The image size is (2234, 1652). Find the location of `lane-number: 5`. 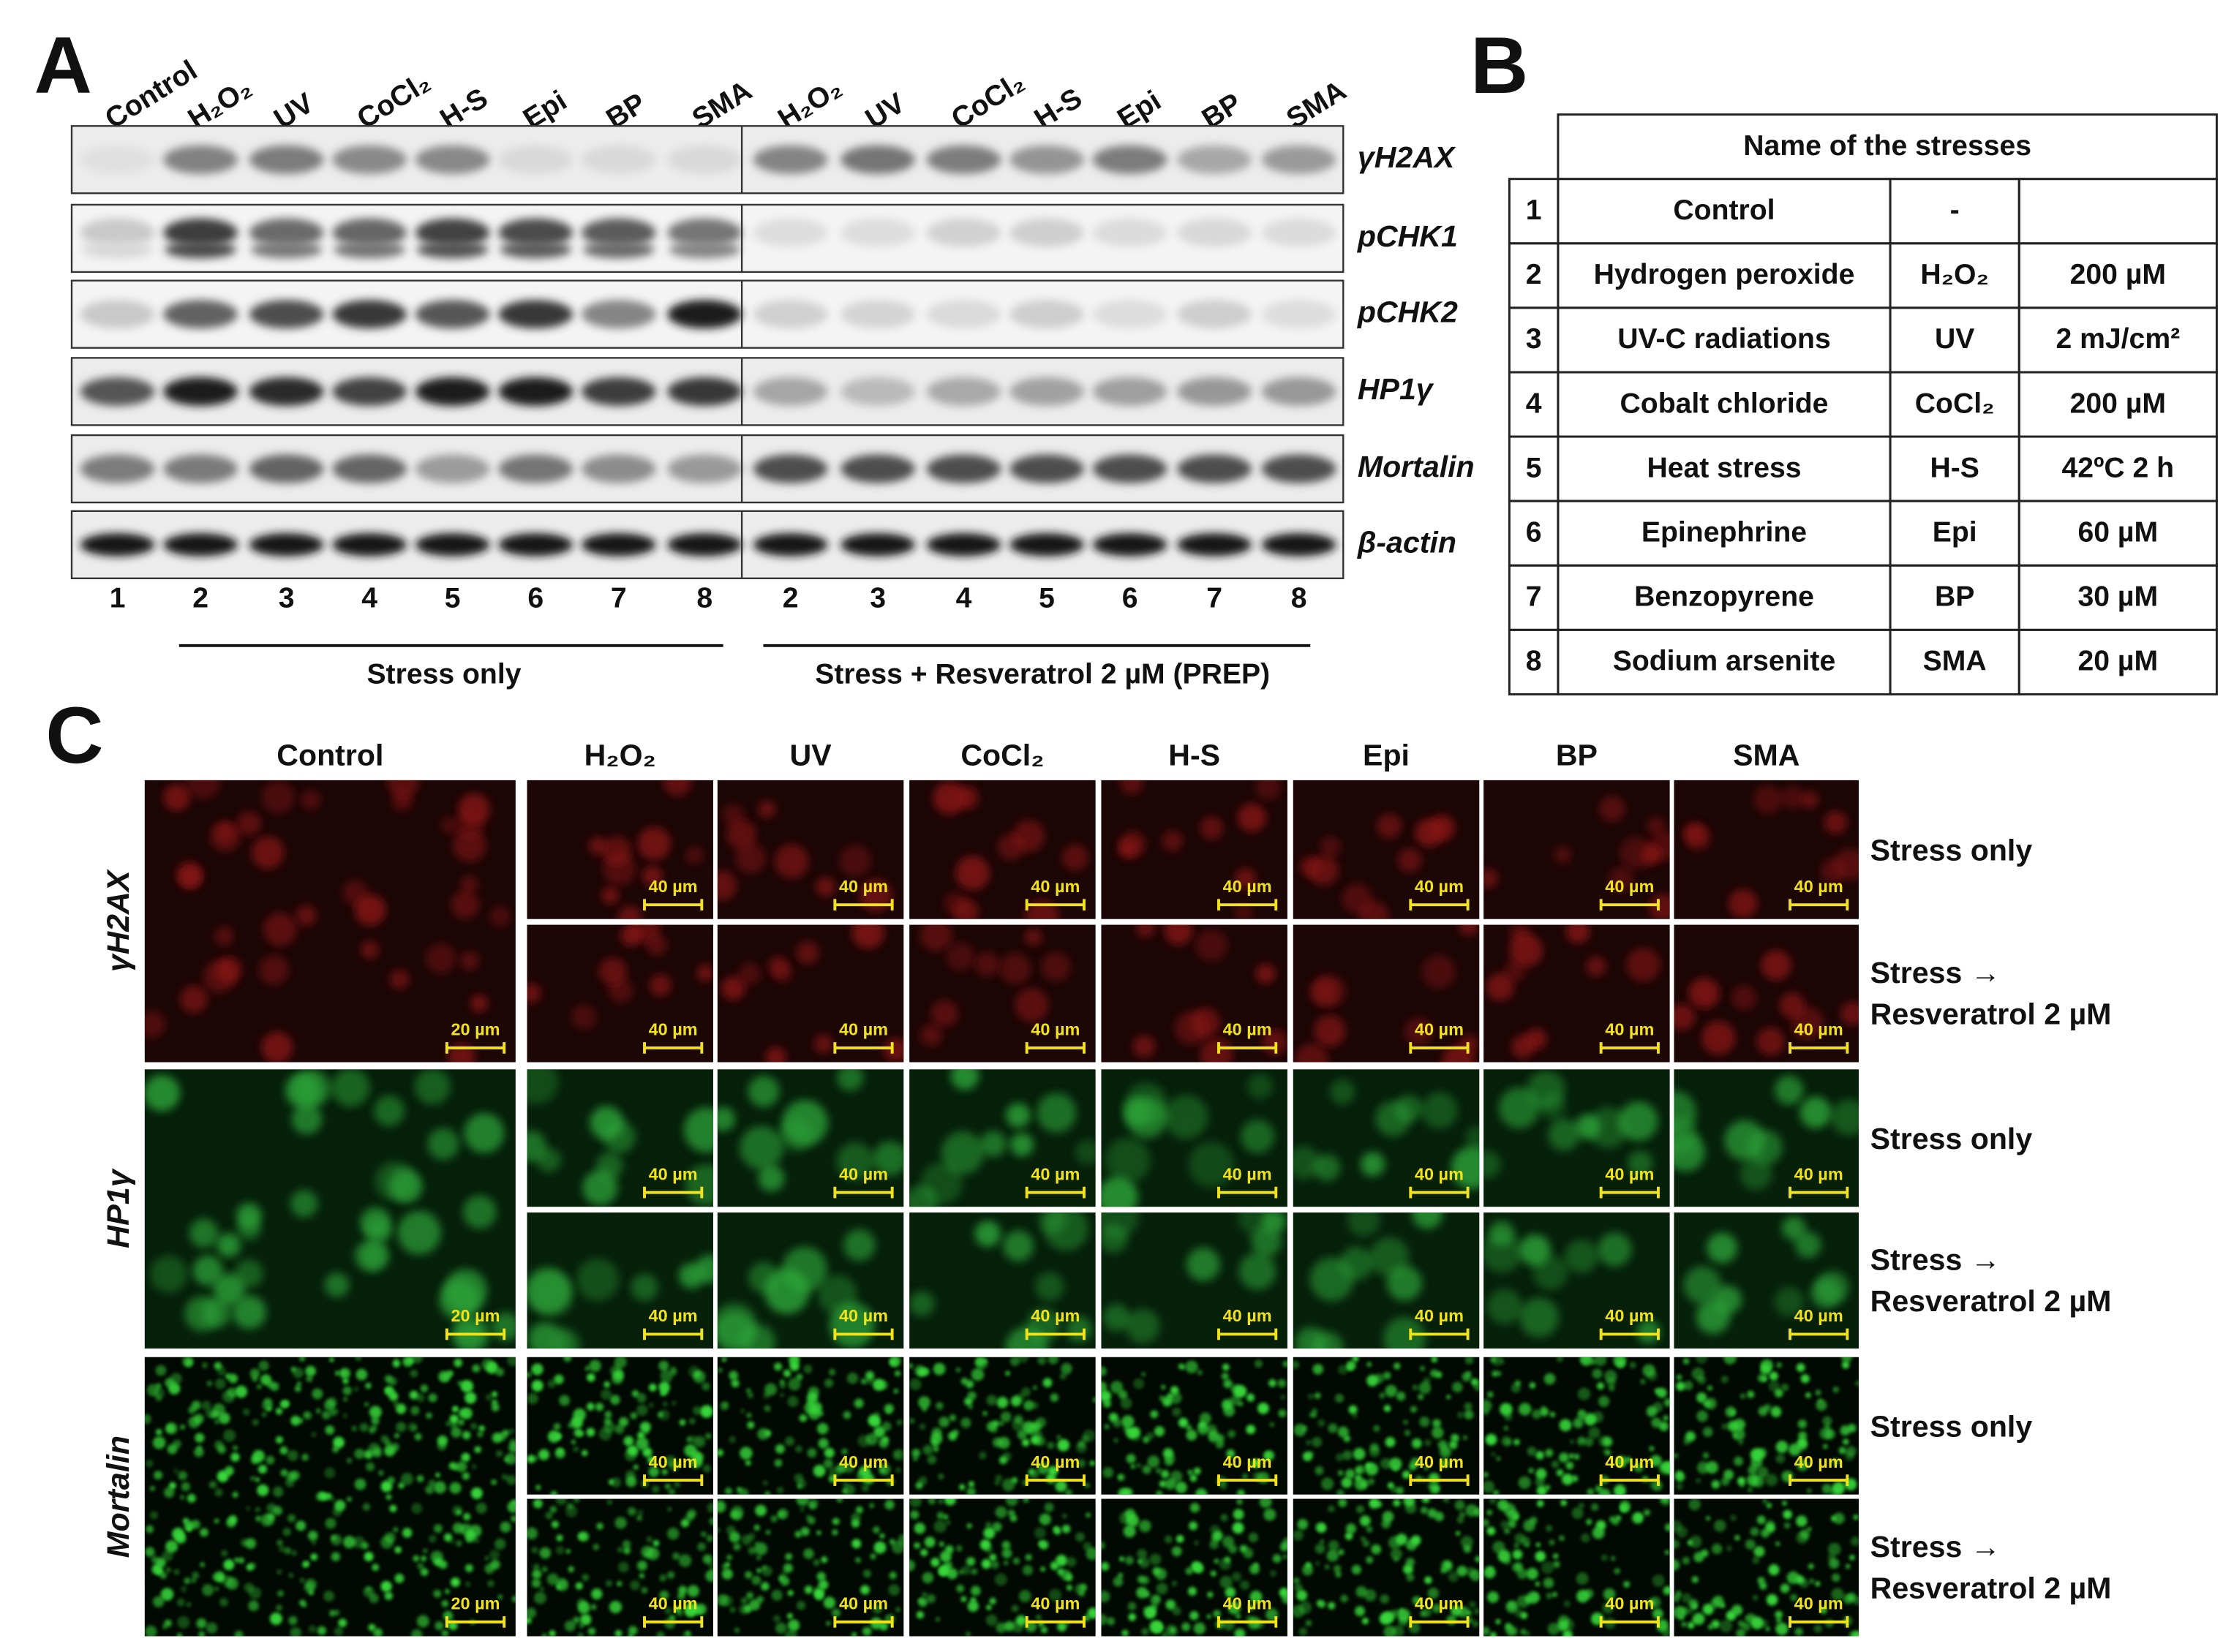

lane-number: 5 is located at coordinates (453, 599).